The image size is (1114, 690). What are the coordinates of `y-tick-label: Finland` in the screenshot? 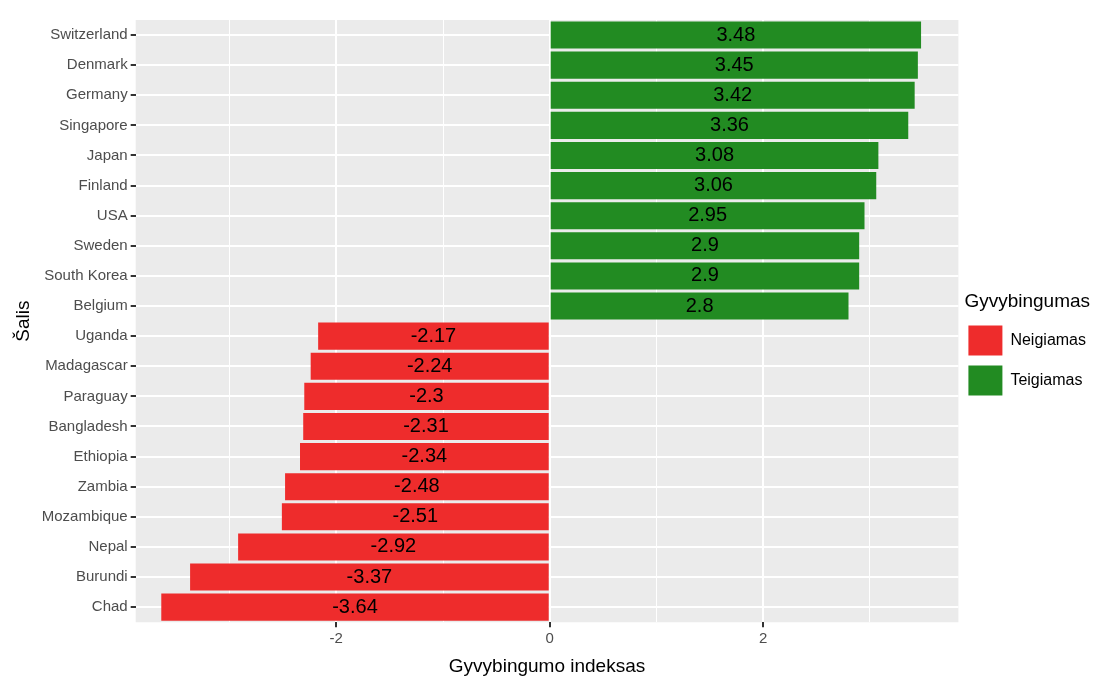 It's located at (103, 184).